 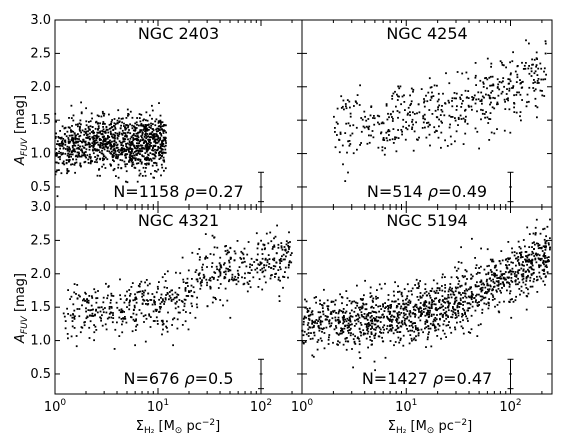 What do you see at coordinates (427, 378) in the screenshot?
I see `panel-stats: N=1427 ρ=0.47` at bounding box center [427, 378].